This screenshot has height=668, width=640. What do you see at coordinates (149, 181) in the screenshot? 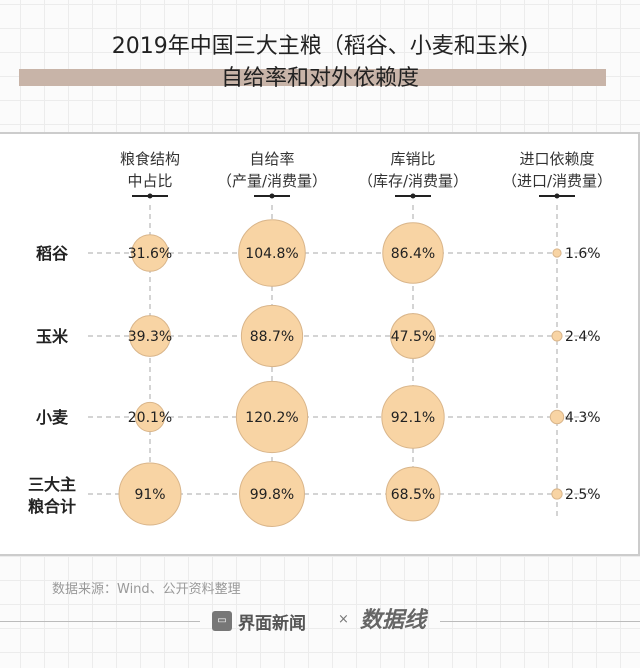
I see `column-header-line2: 中占比` at bounding box center [149, 181].